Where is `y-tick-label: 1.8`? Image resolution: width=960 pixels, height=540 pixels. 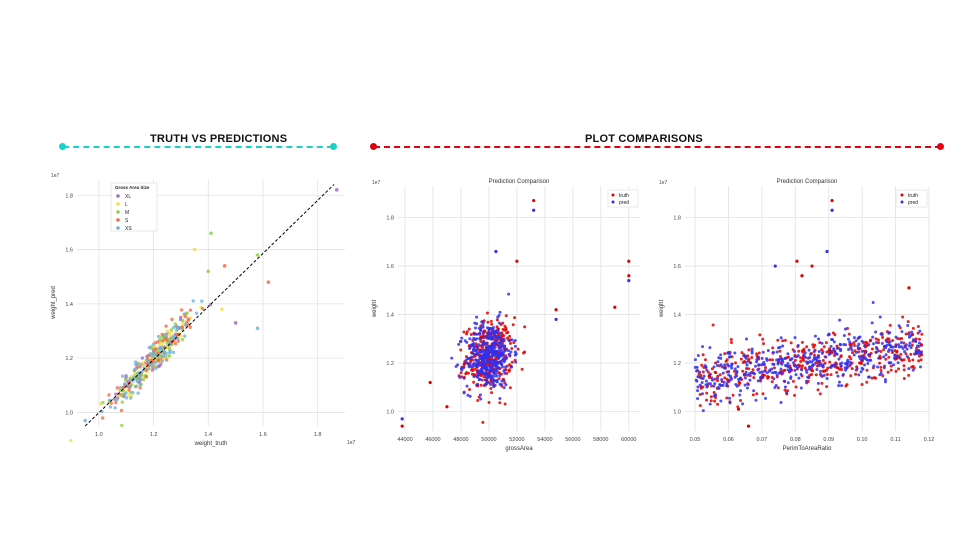 y-tick-label: 1.8 is located at coordinates (677, 219).